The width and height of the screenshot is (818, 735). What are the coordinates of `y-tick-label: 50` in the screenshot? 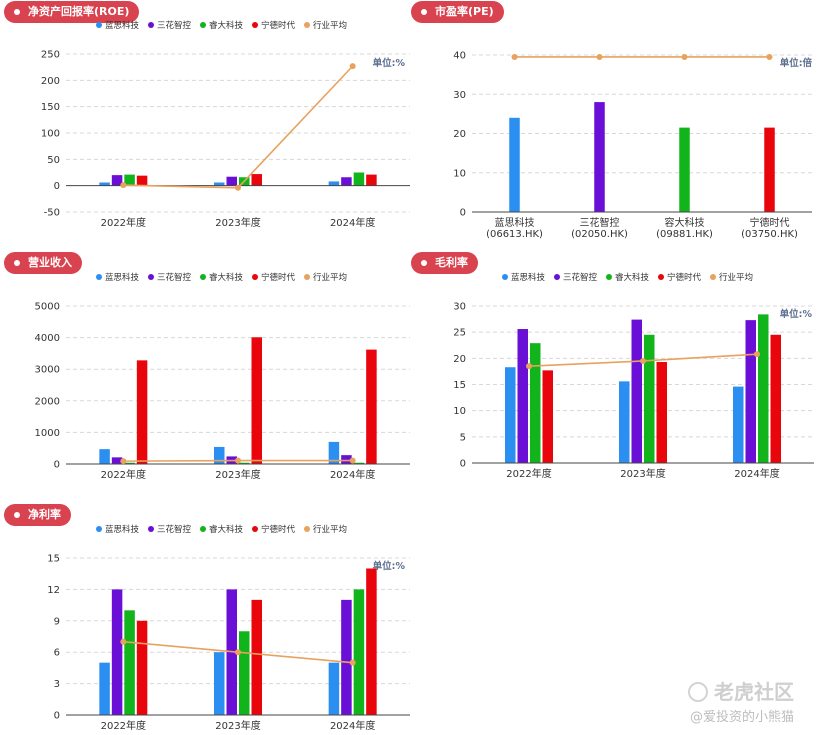 It's located at (53, 160).